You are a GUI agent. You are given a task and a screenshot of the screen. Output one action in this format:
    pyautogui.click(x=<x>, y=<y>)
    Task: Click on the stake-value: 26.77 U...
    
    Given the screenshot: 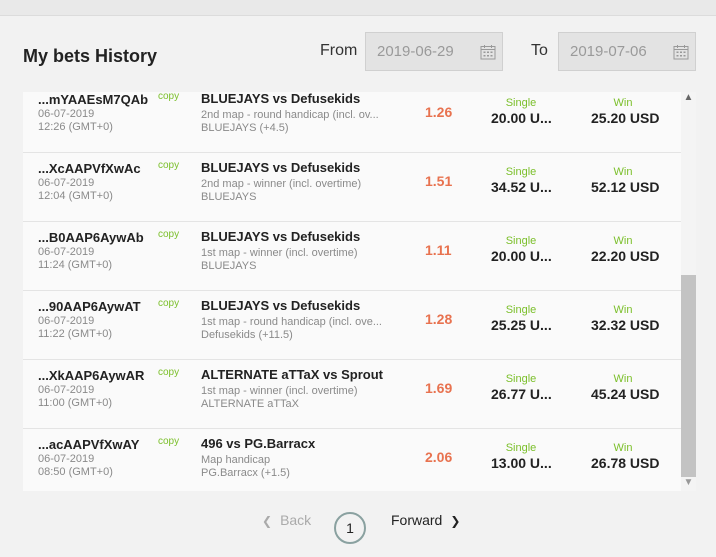 What is the action you would take?
    pyautogui.click(x=521, y=394)
    